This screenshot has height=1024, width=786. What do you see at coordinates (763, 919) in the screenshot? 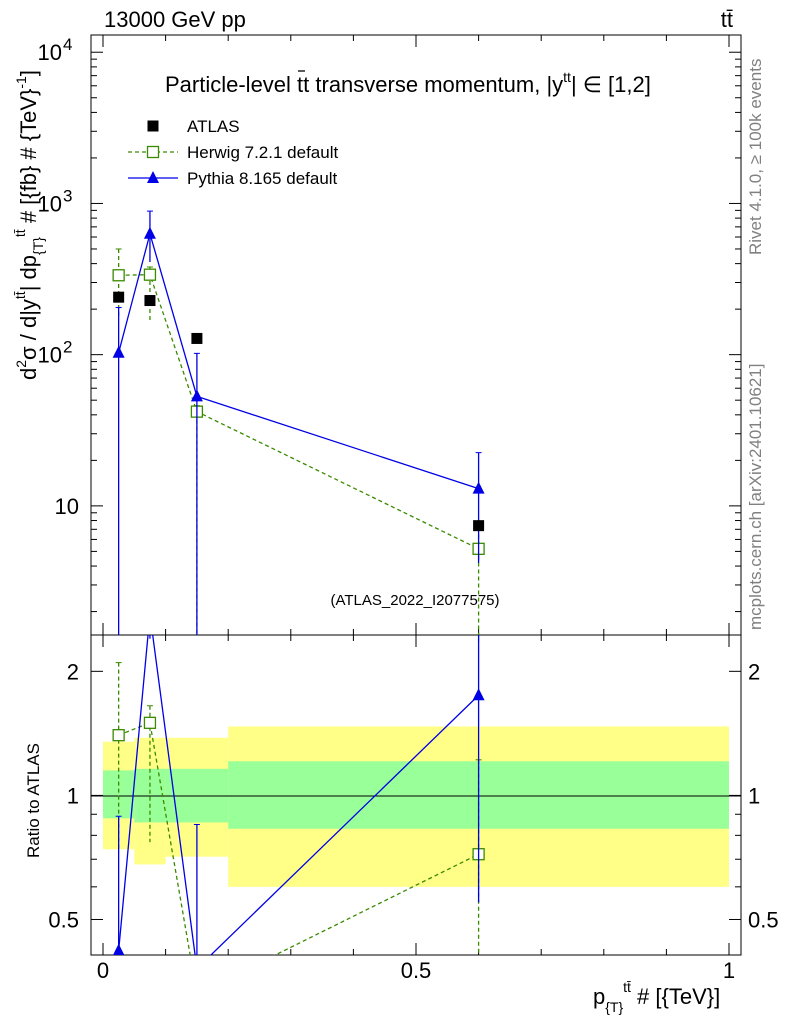
I see `ratio-tick-label-right-0: 0.5` at bounding box center [763, 919].